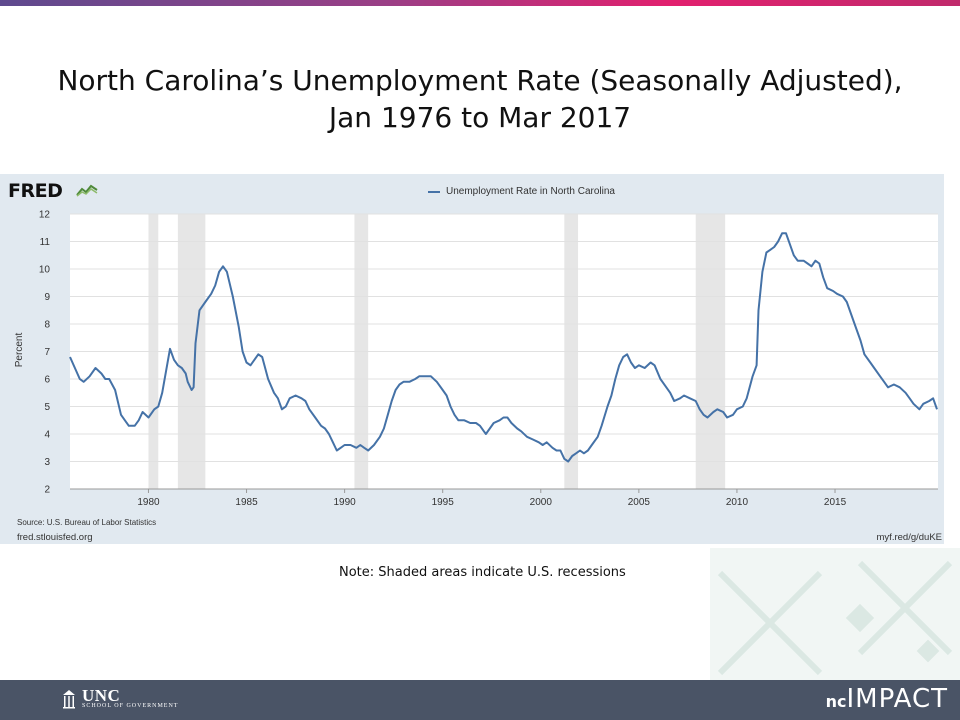  What do you see at coordinates (47, 297) in the screenshot?
I see `y-tick-9: 9` at bounding box center [47, 297].